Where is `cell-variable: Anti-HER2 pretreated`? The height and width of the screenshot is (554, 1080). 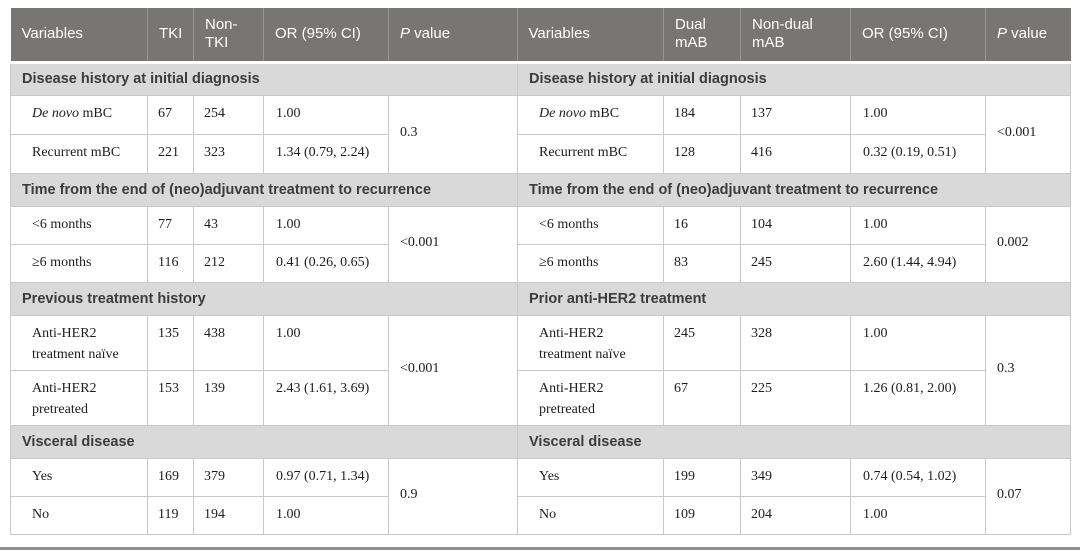
cell-variable: Anti-HER2 pretreated is located at coordinates (79, 397).